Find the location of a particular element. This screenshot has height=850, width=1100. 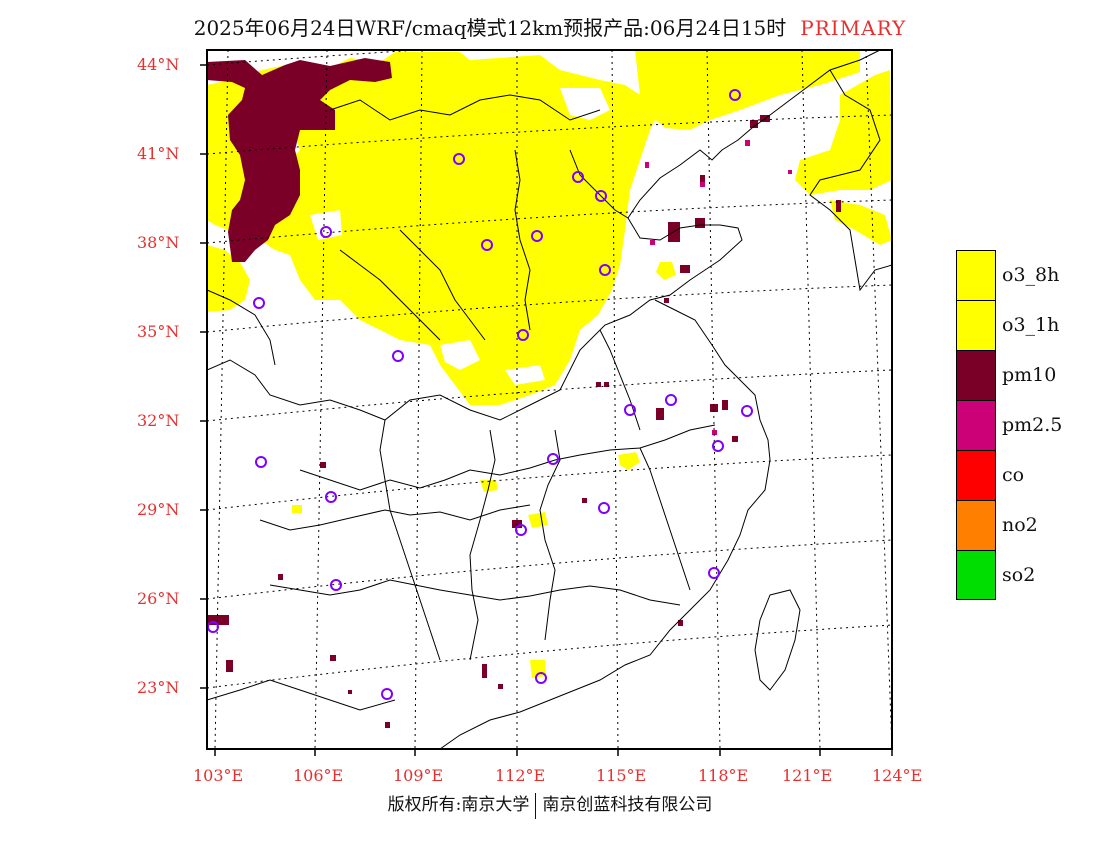

lat-label-32n: 32°N is located at coordinates (158, 420).